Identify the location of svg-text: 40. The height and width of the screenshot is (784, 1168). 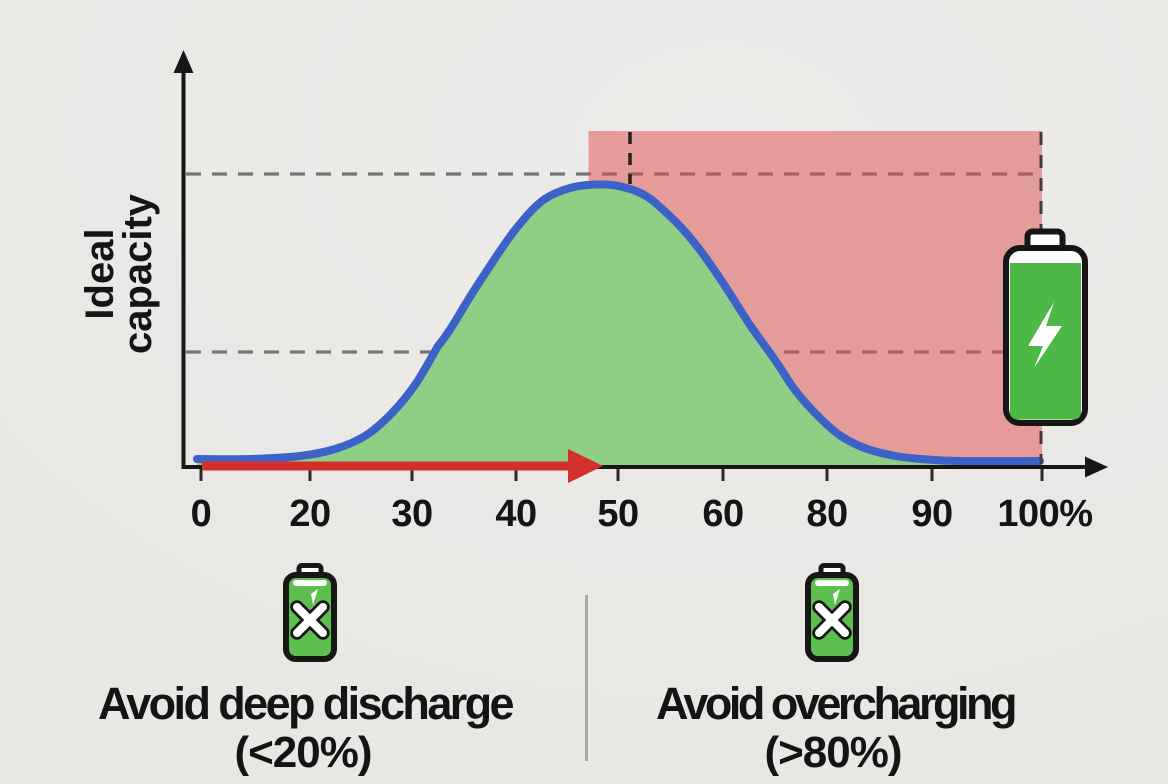
(515, 514).